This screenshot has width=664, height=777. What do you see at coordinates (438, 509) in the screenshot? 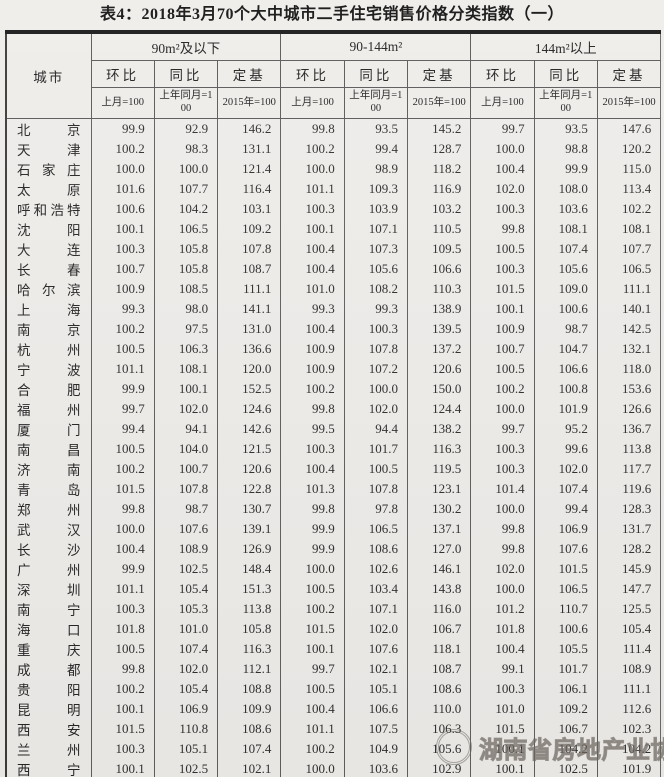
I see `value-cell: 130.2` at bounding box center [438, 509].